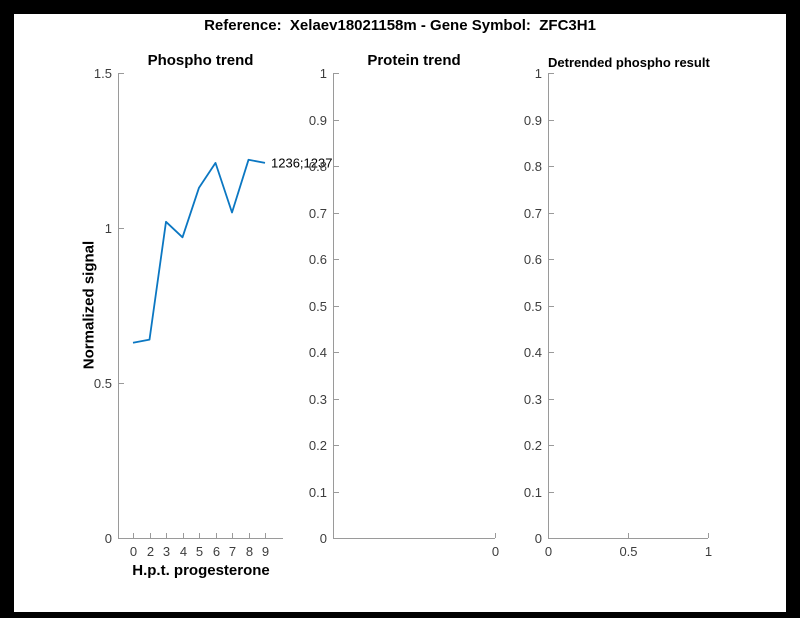  Describe the element at coordinates (199, 551) in the screenshot. I see `x-tick-label: 5` at that location.